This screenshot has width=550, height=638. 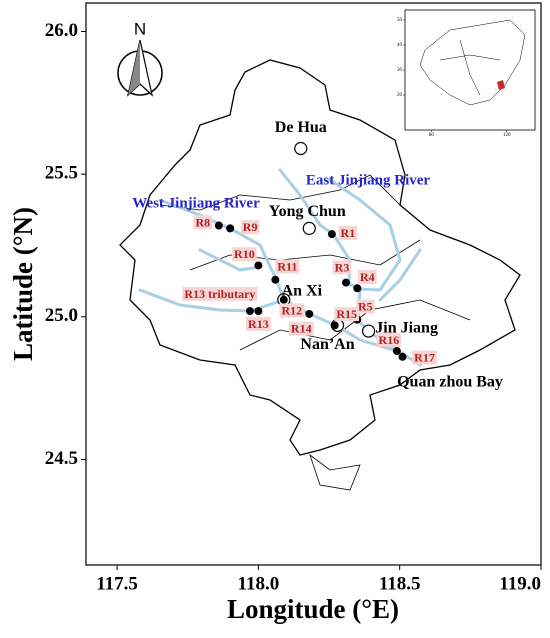 What do you see at coordinates (61, 315) in the screenshot?
I see `y-tick-label: 25.0` at bounding box center [61, 315].